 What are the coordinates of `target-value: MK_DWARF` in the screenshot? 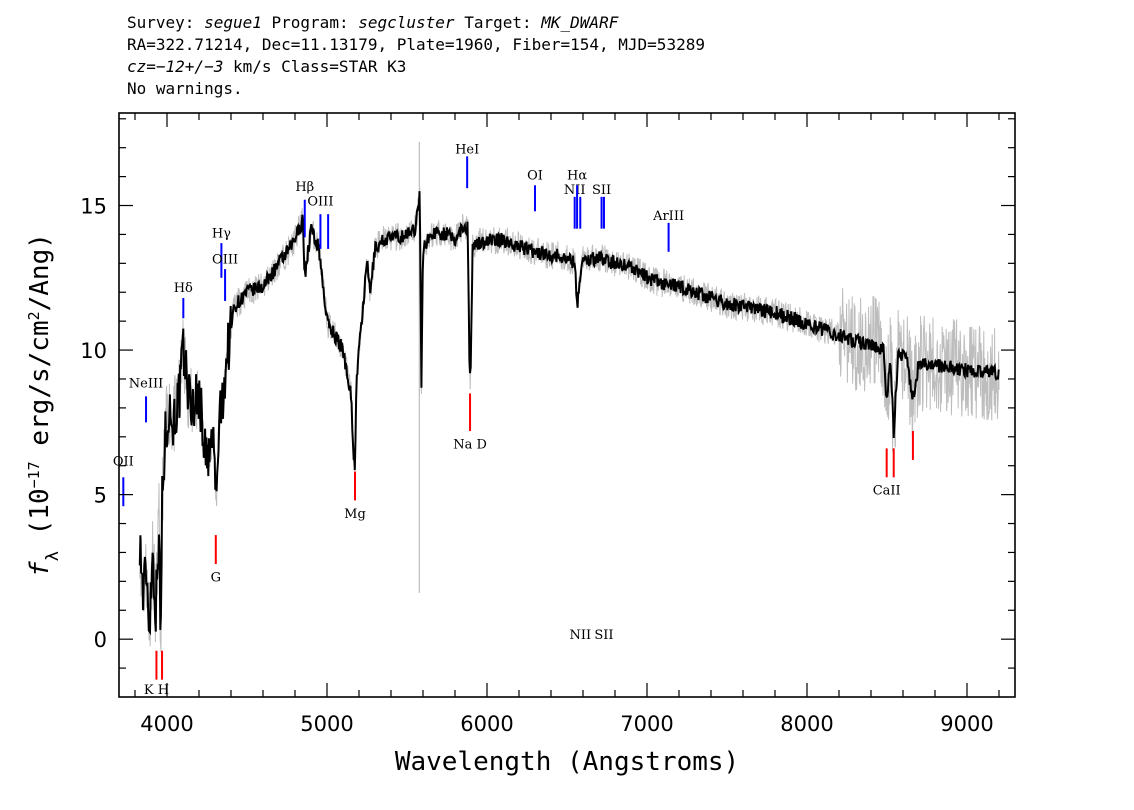 It's located at (580, 22).